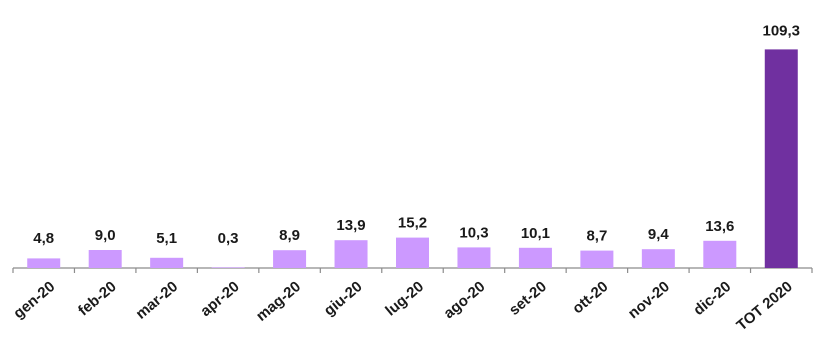  Describe the element at coordinates (350, 225) in the screenshot. I see `value-label: 13,9` at that location.